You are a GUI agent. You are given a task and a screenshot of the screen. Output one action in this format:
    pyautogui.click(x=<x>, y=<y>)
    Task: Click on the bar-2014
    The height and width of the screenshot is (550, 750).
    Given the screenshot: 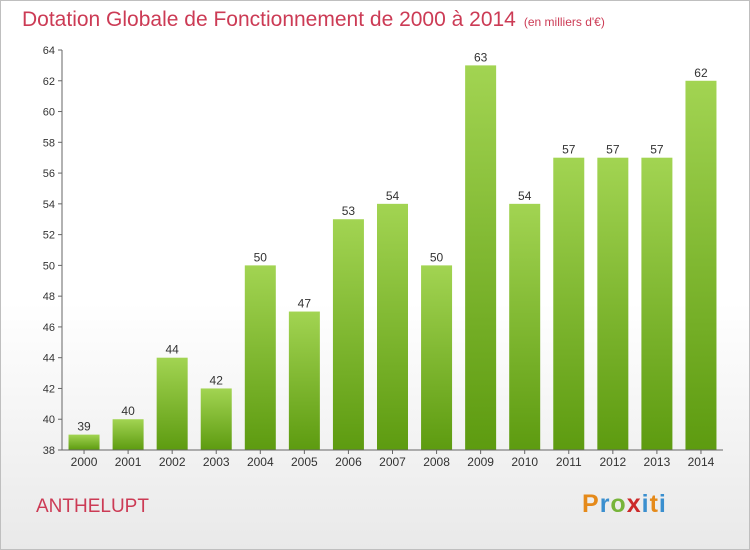 What is the action you would take?
    pyautogui.click(x=701, y=265)
    